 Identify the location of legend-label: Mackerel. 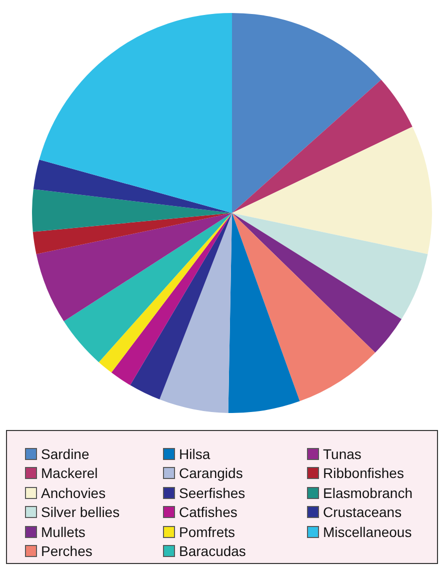
(69, 473).